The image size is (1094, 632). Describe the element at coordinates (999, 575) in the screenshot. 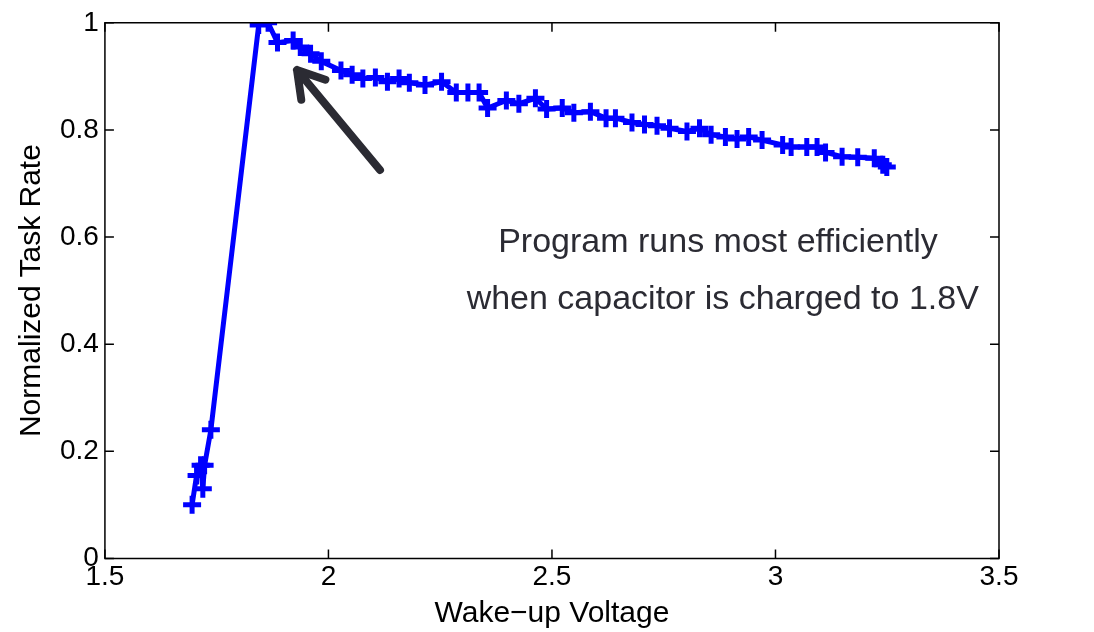

I see `x-tick-label: 3.5` at that location.